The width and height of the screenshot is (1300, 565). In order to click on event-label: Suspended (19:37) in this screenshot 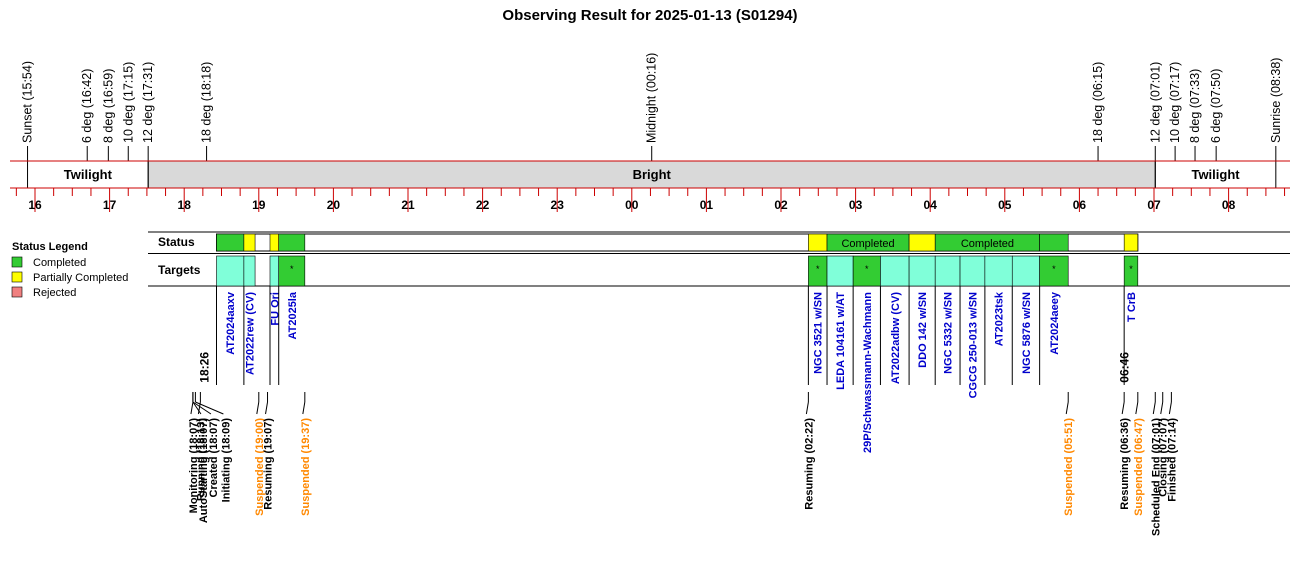, I will do `click(306, 467)`.